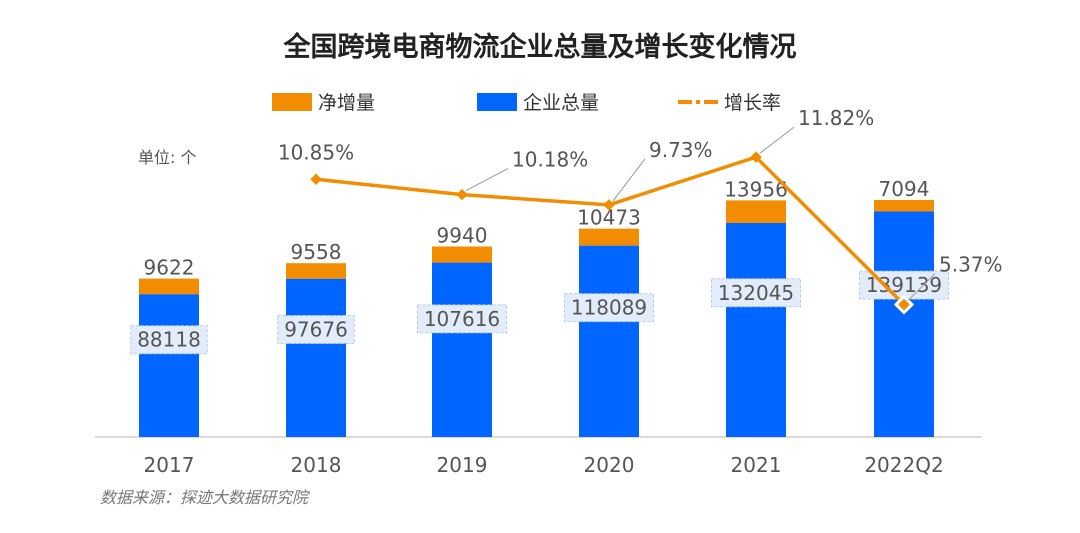 The height and width of the screenshot is (533, 1080). What do you see at coordinates (316, 179) in the screenshot?
I see `rate-marker-2018` at bounding box center [316, 179].